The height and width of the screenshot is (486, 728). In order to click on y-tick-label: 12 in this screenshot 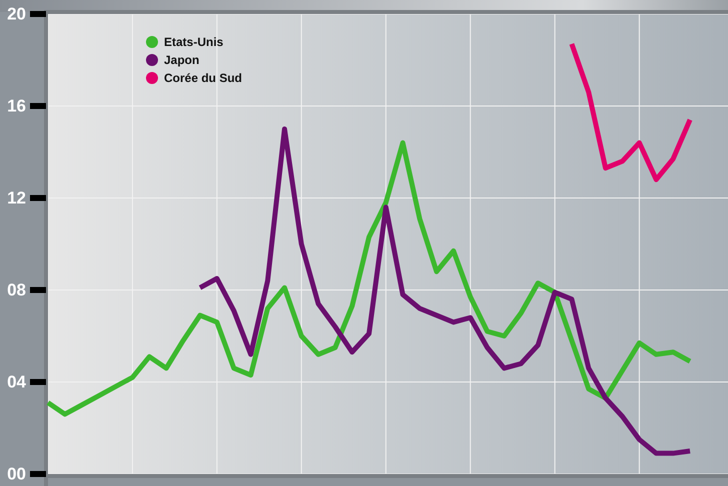, I will do `click(16, 198)`.